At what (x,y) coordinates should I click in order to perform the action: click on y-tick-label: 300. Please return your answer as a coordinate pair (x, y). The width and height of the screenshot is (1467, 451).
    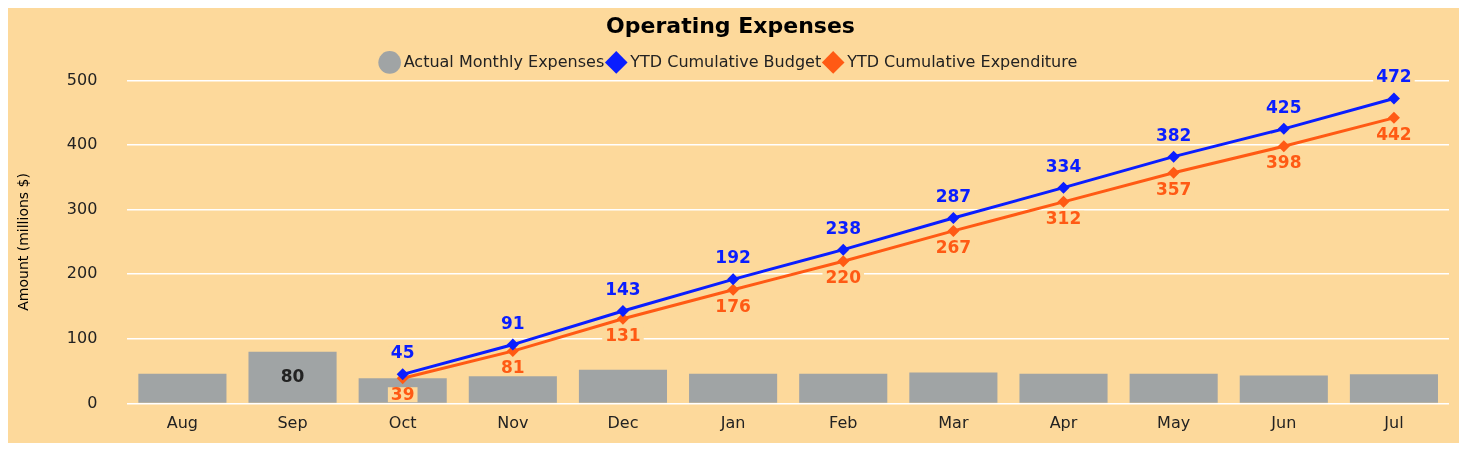
    Looking at the image, I should click on (82, 208).